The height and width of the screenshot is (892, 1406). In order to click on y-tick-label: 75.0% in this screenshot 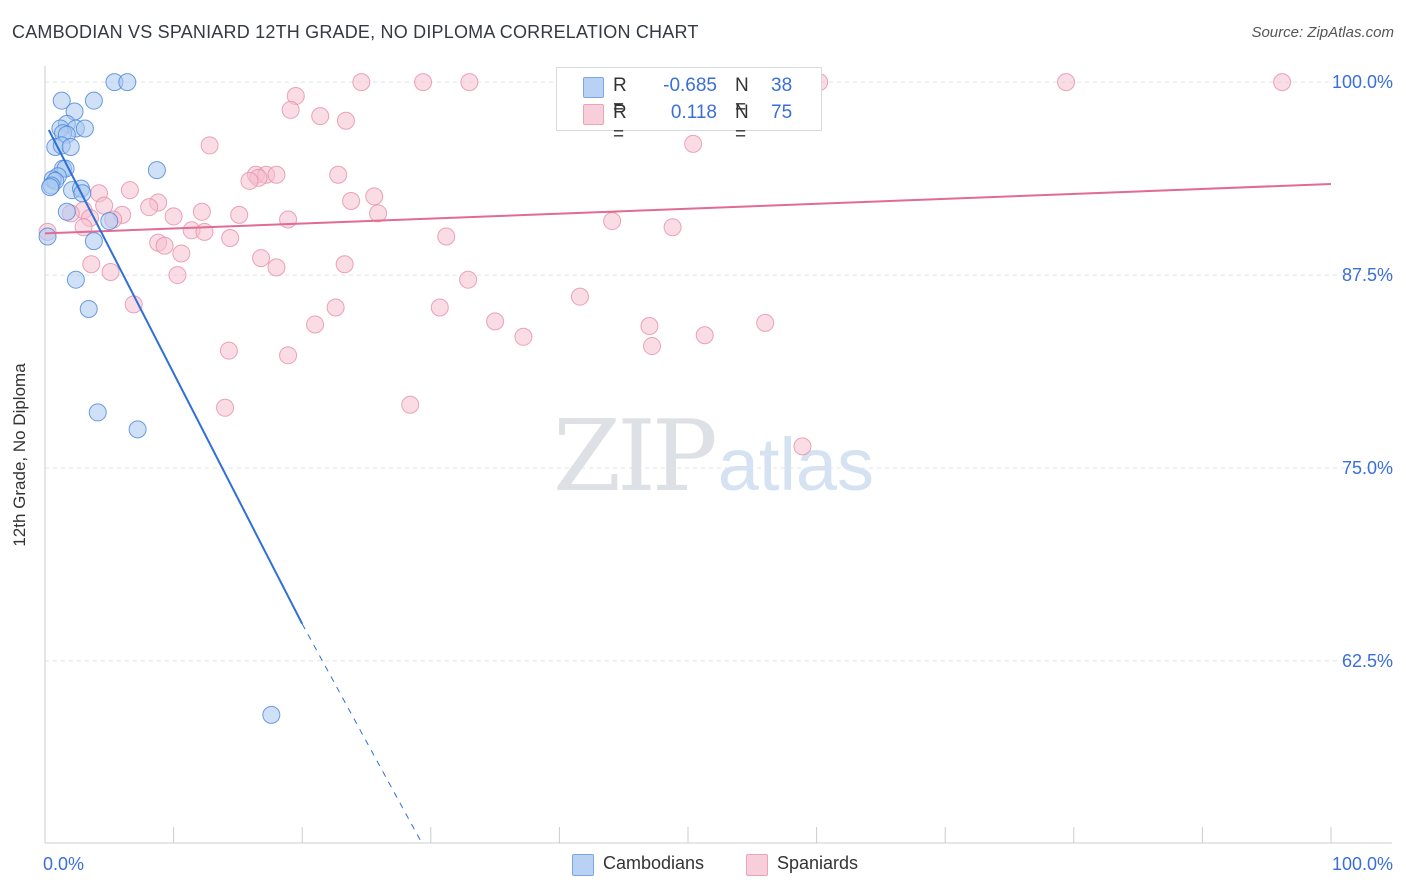, I will do `click(1367, 468)`.